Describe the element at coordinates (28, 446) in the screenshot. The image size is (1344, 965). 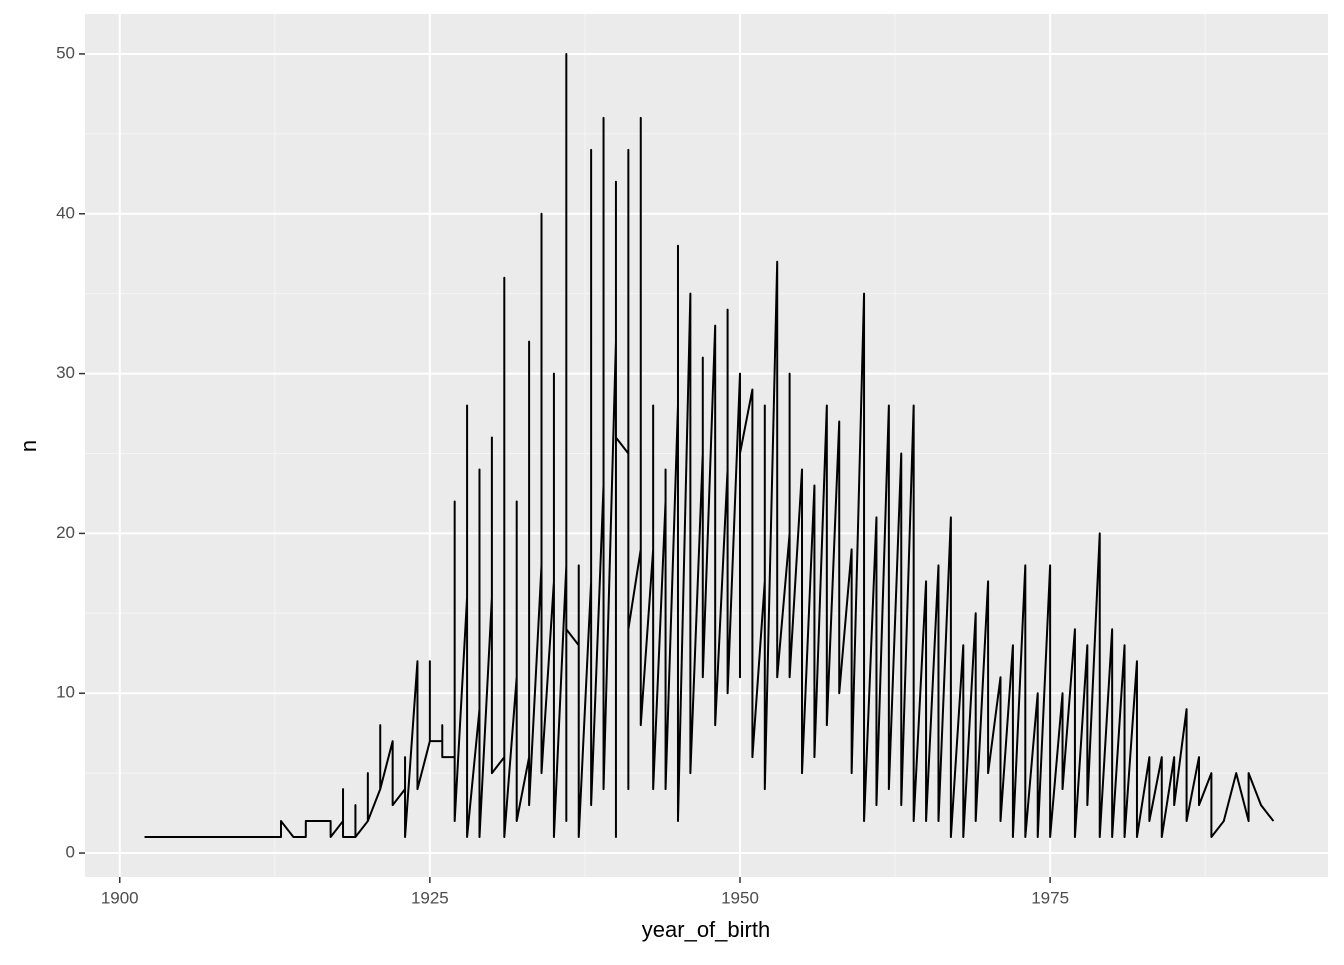
I see `y-axis-label: n` at that location.